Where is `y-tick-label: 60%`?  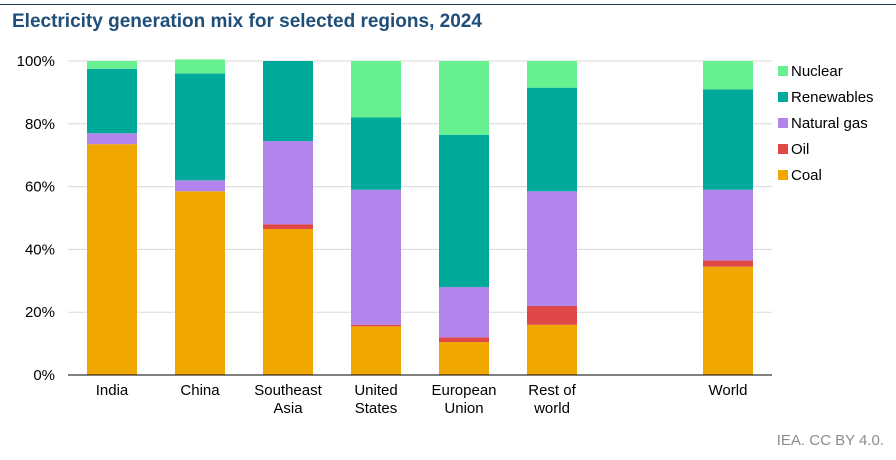
y-tick-label: 60% is located at coordinates (40, 187).